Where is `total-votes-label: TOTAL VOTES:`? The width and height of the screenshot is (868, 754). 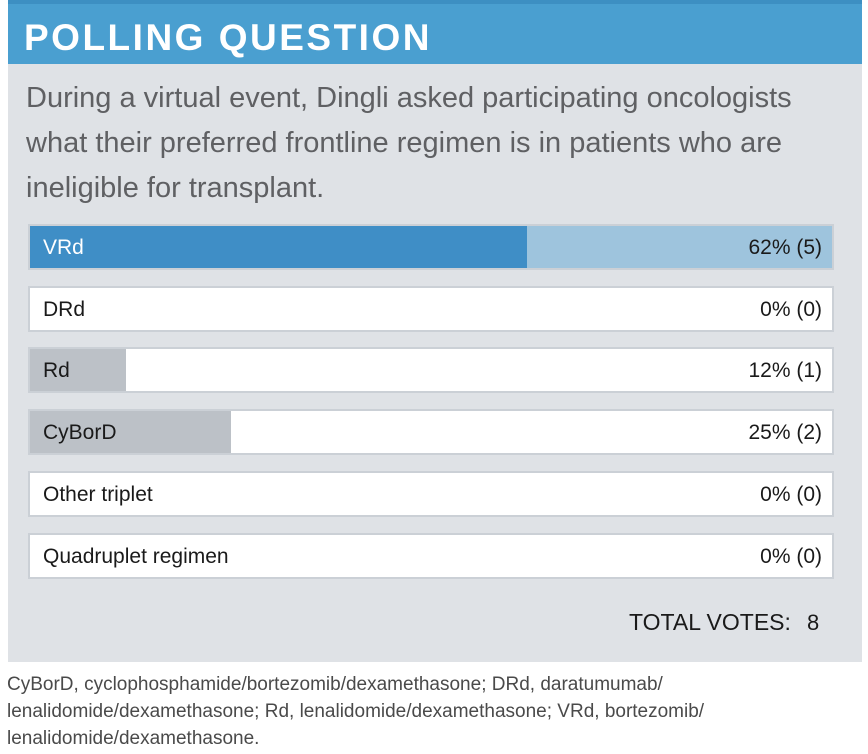
total-votes-label: TOTAL VOTES: is located at coordinates (710, 622).